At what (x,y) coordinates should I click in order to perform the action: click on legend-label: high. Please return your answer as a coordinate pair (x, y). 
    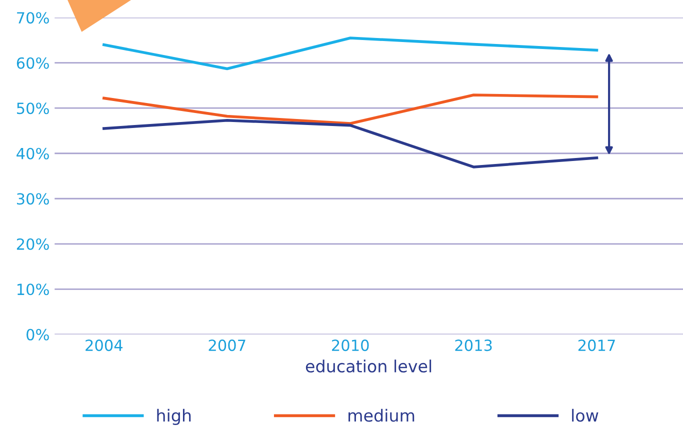
    Looking at the image, I should click on (174, 416).